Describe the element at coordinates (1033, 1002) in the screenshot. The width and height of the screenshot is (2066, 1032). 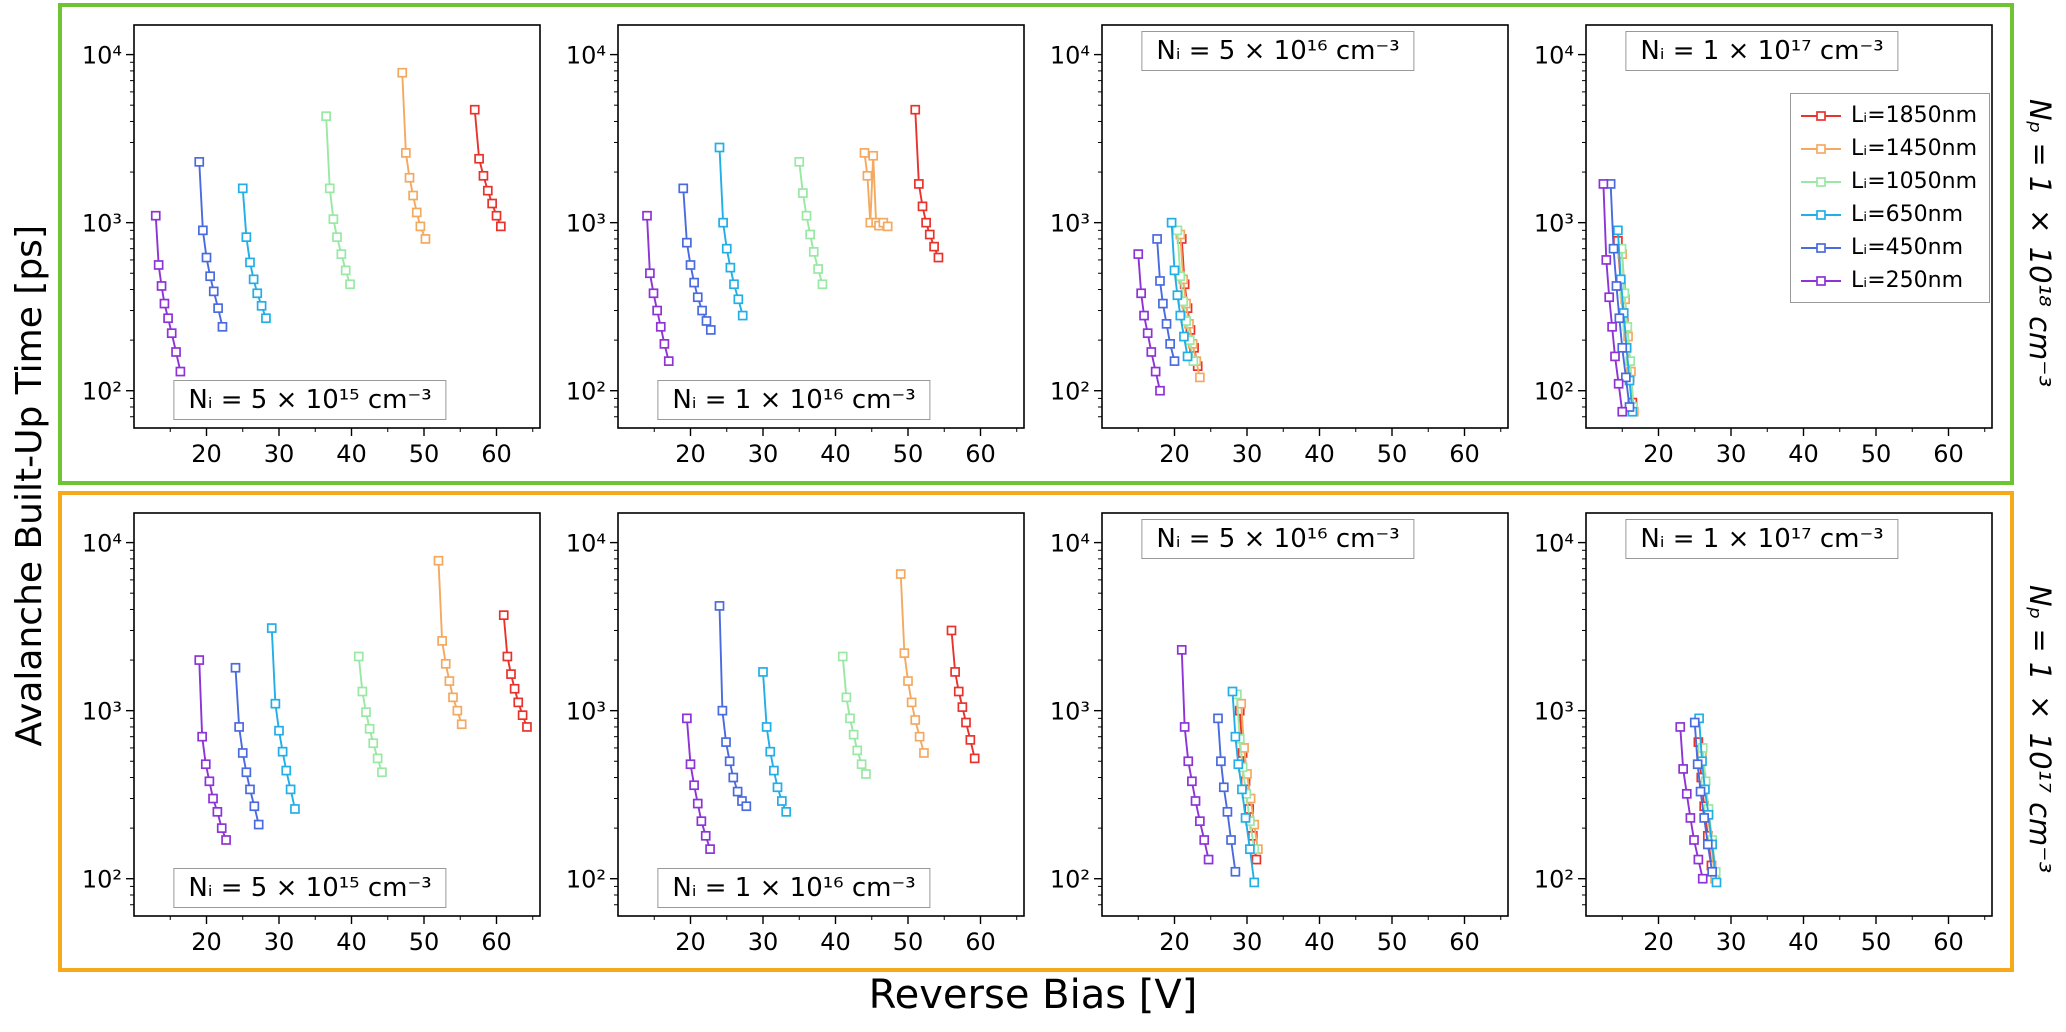
I see `x-axis-label-row: Reverse Bias [V]` at that location.